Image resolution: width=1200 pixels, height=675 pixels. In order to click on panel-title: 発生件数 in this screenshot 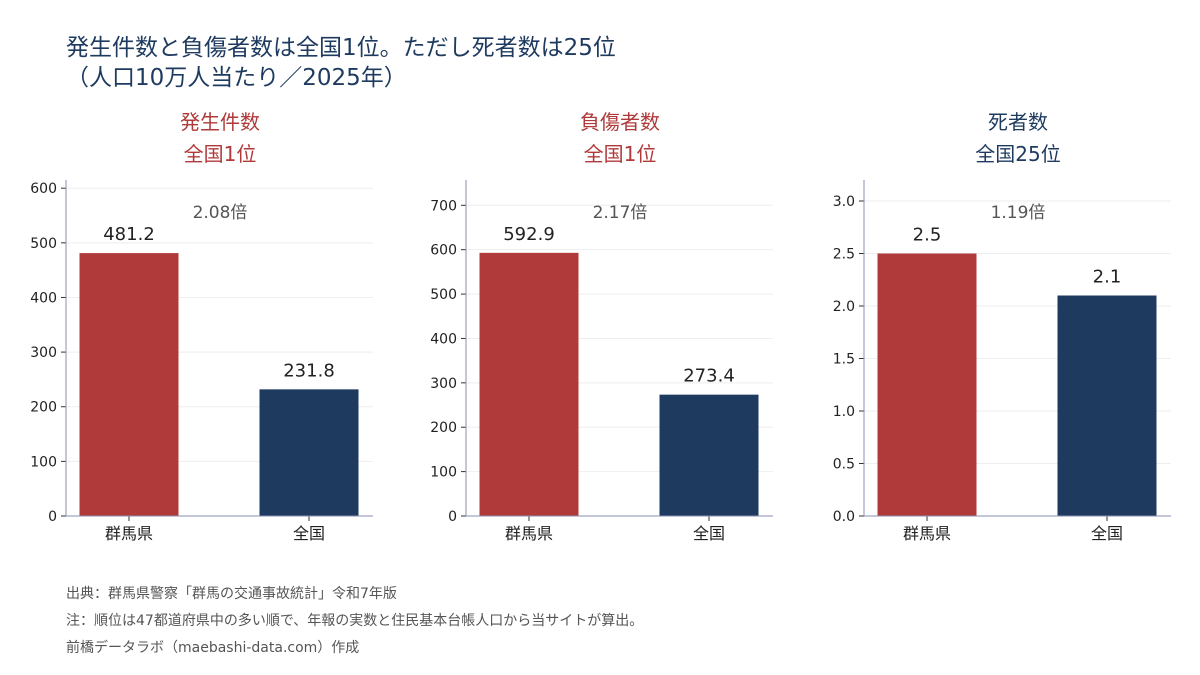, I will do `click(220, 122)`.